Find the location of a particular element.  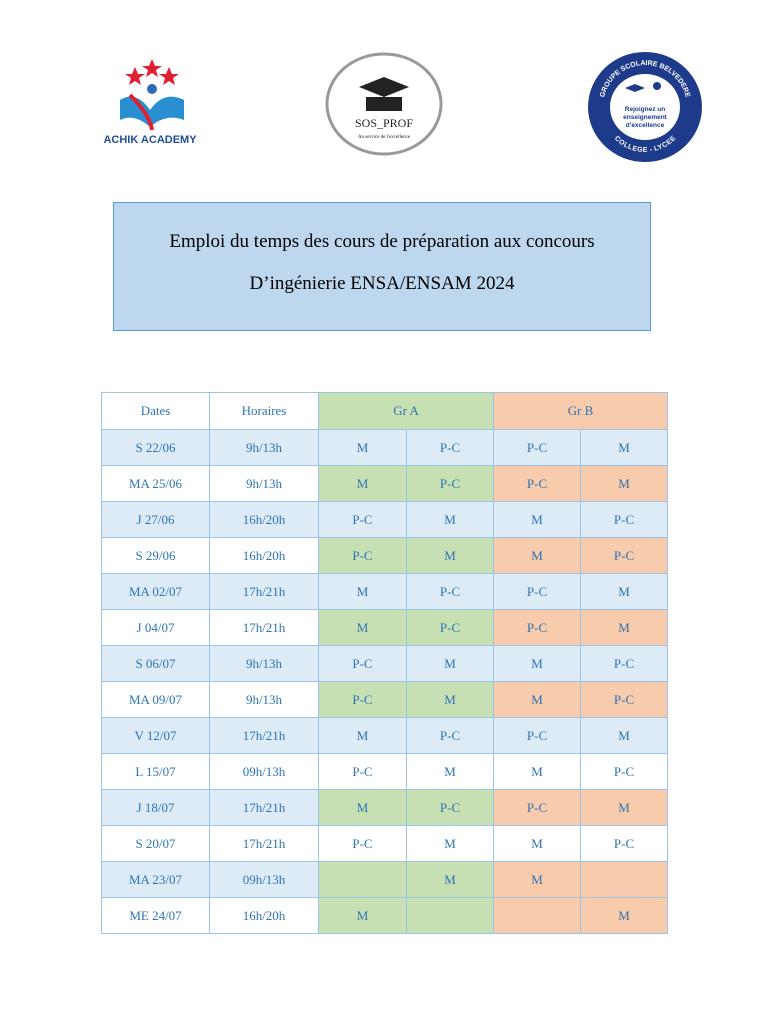

table-row: J 18/07 17h/21h M P-C P-C M is located at coordinates (385, 807).